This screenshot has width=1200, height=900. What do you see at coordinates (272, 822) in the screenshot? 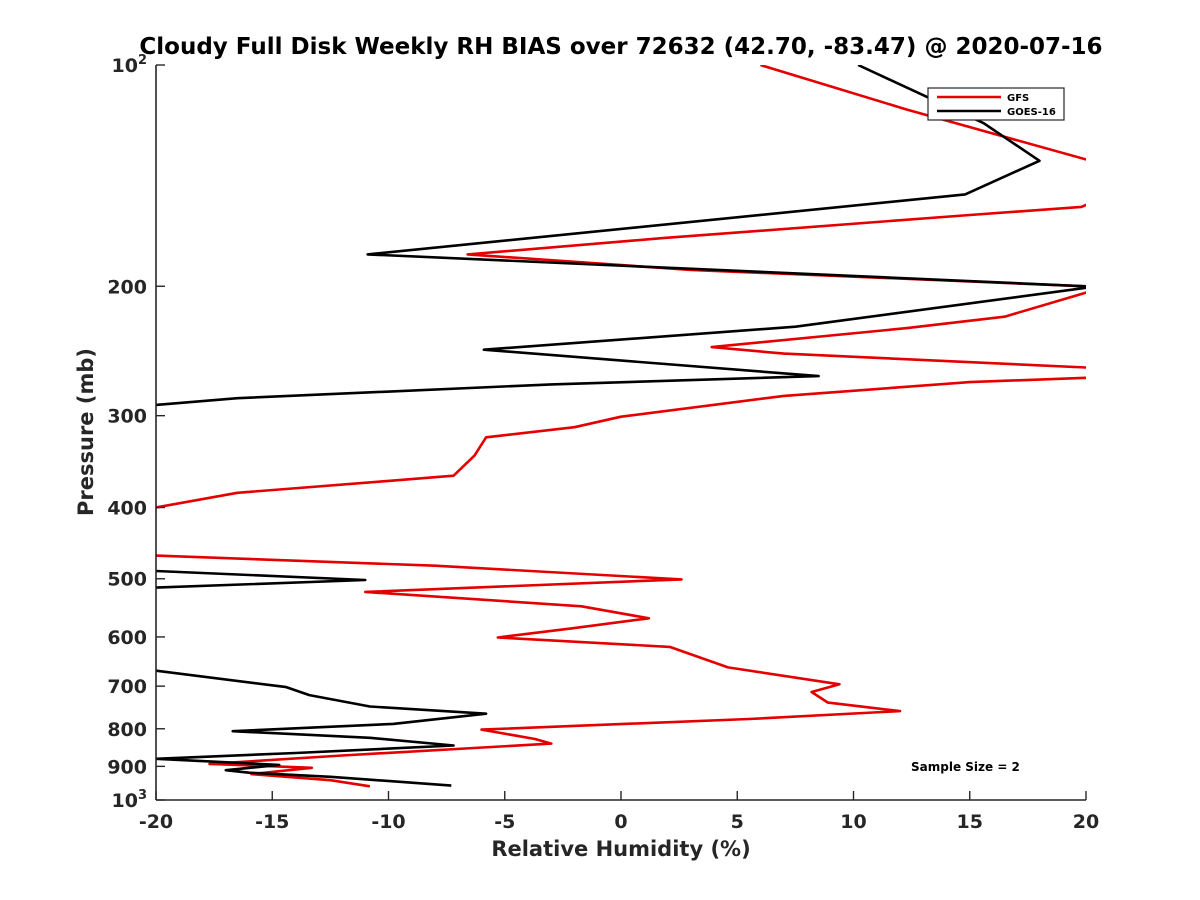
I see `x-tick-label: -15` at bounding box center [272, 822].